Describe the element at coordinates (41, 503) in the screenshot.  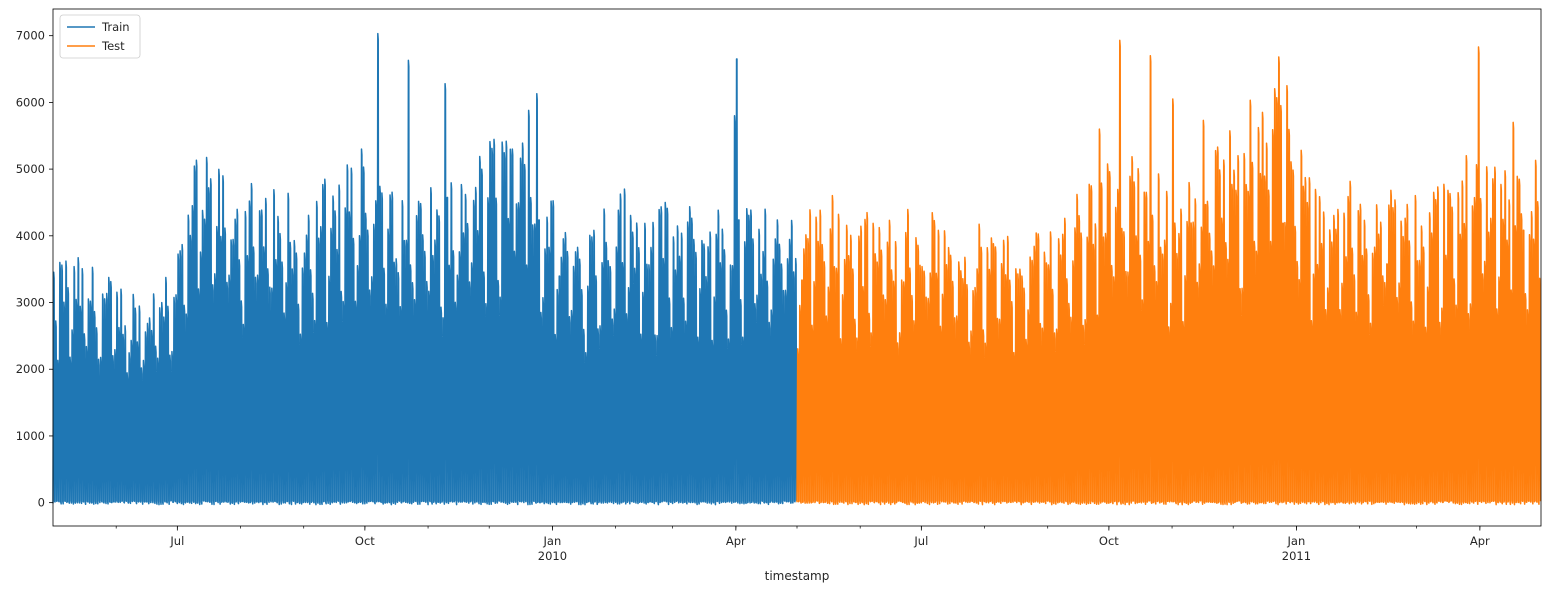
I see `y-tick-label: 0` at that location.